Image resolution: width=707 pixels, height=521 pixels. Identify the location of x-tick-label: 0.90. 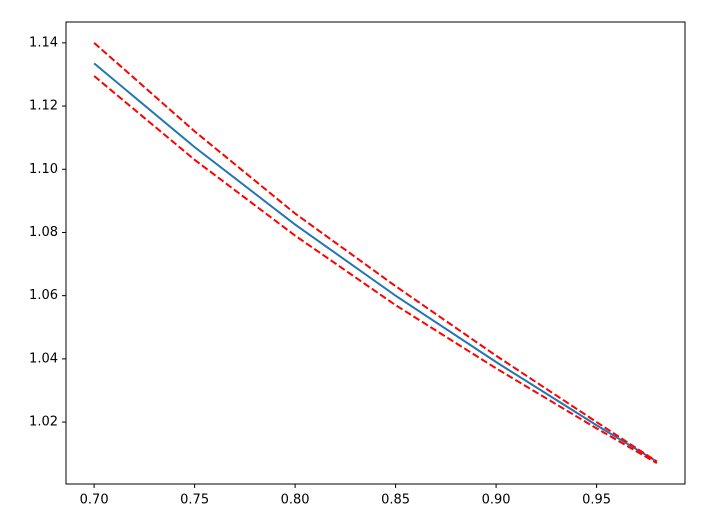
(496, 500).